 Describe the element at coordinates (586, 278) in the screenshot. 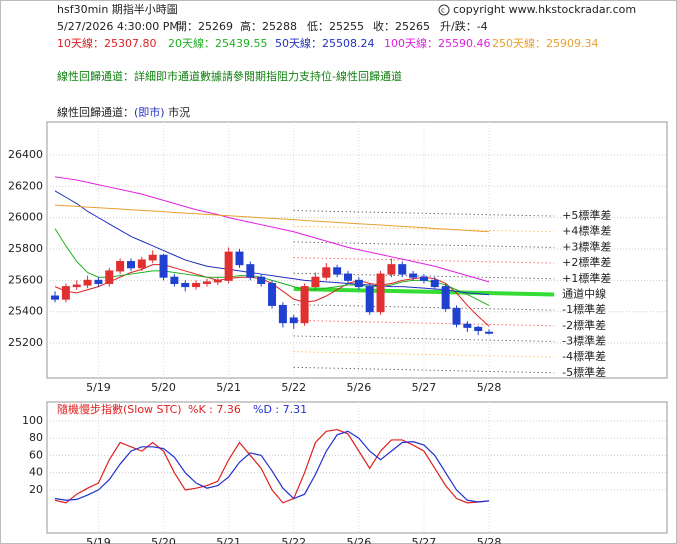

I see `channel-label: +1標準差` at that location.